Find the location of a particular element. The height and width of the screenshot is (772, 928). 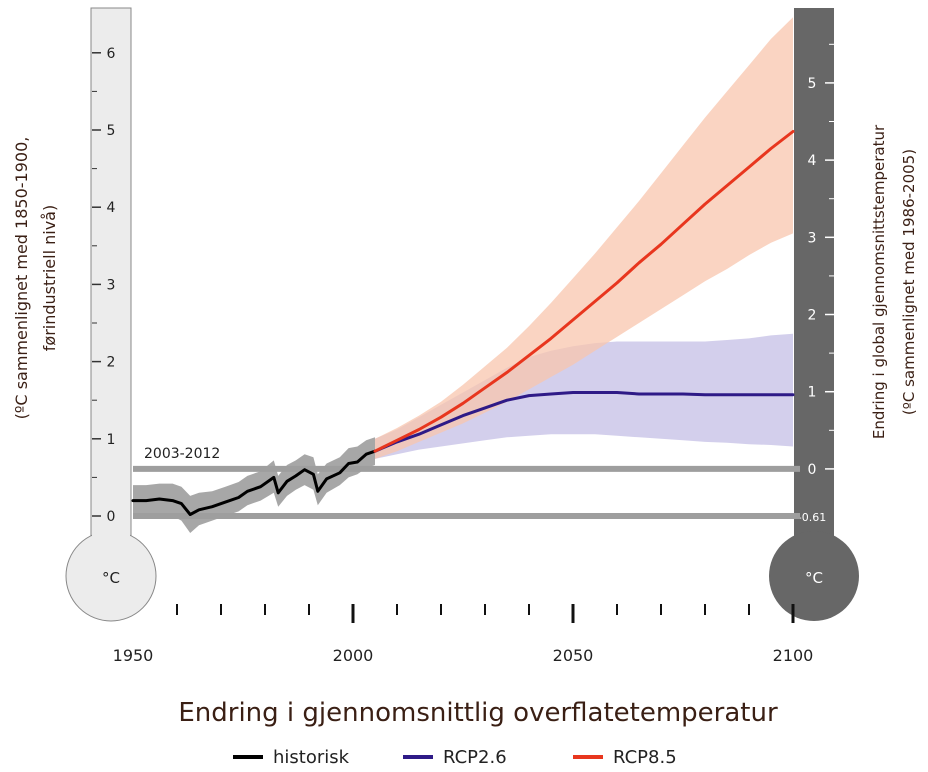

period-label: 2003-2012 is located at coordinates (182, 454).